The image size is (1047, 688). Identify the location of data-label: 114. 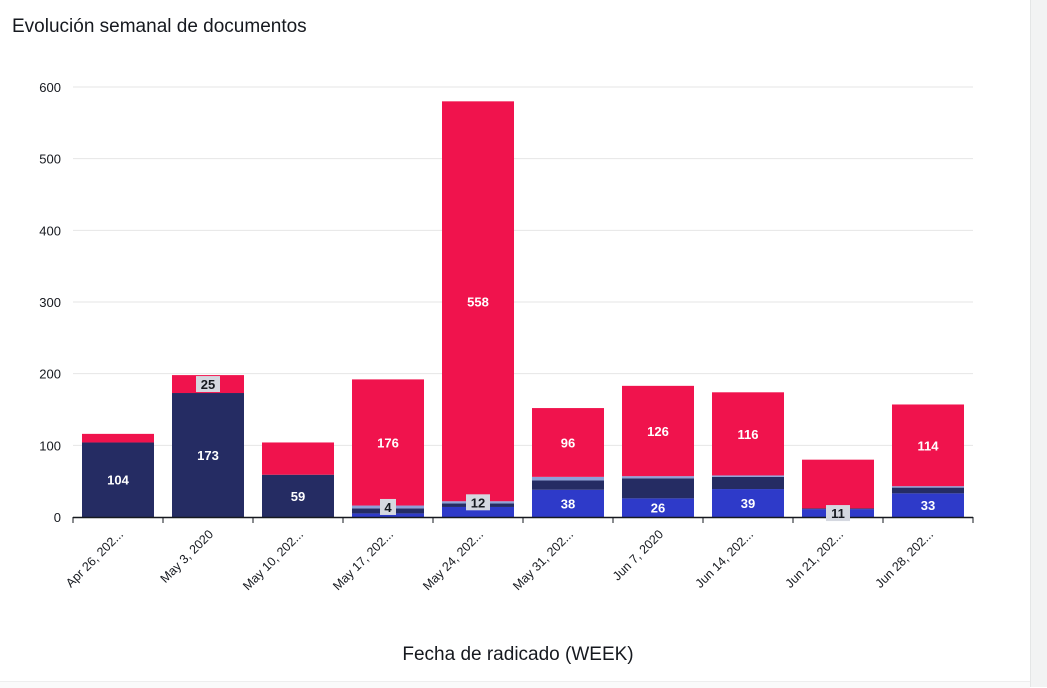
(929, 445).